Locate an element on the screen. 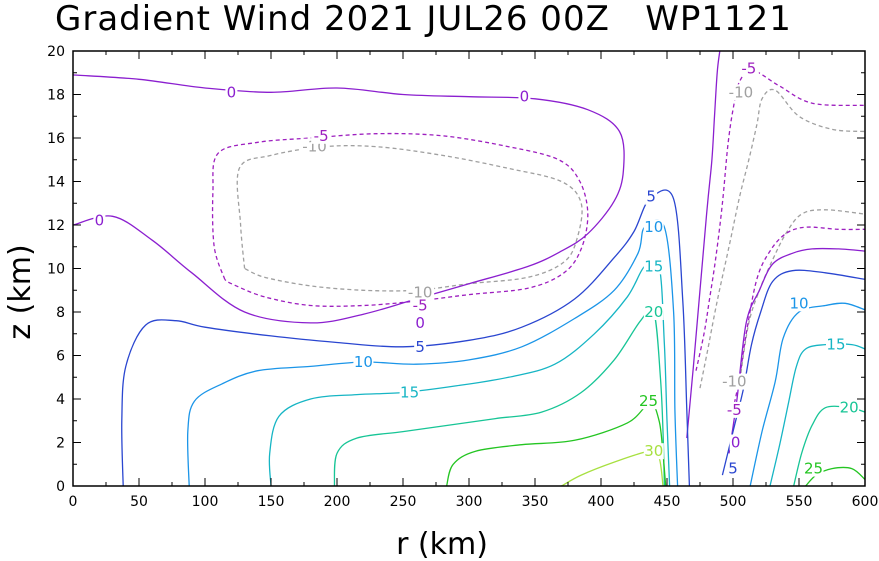 This screenshot has width=879, height=561. x-tick-label: 500 is located at coordinates (733, 502).